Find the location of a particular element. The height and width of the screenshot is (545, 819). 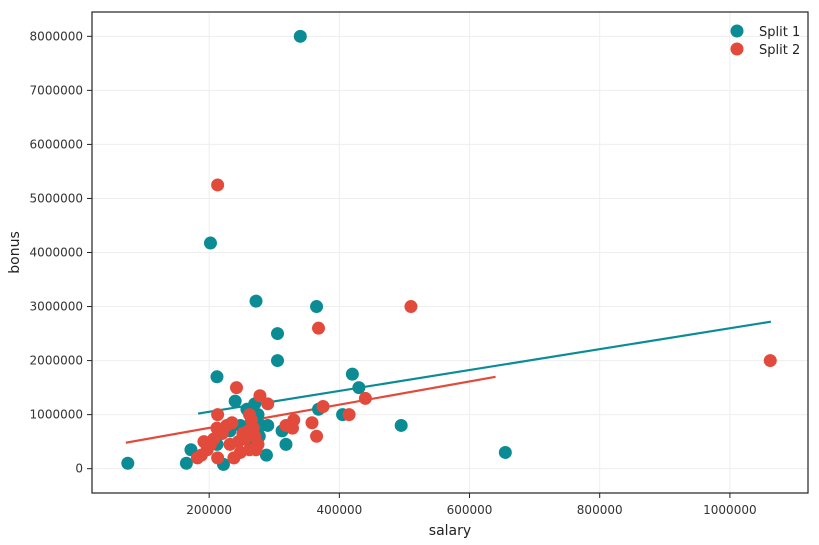

y-tick-label: 6000000 is located at coordinates (56, 144).